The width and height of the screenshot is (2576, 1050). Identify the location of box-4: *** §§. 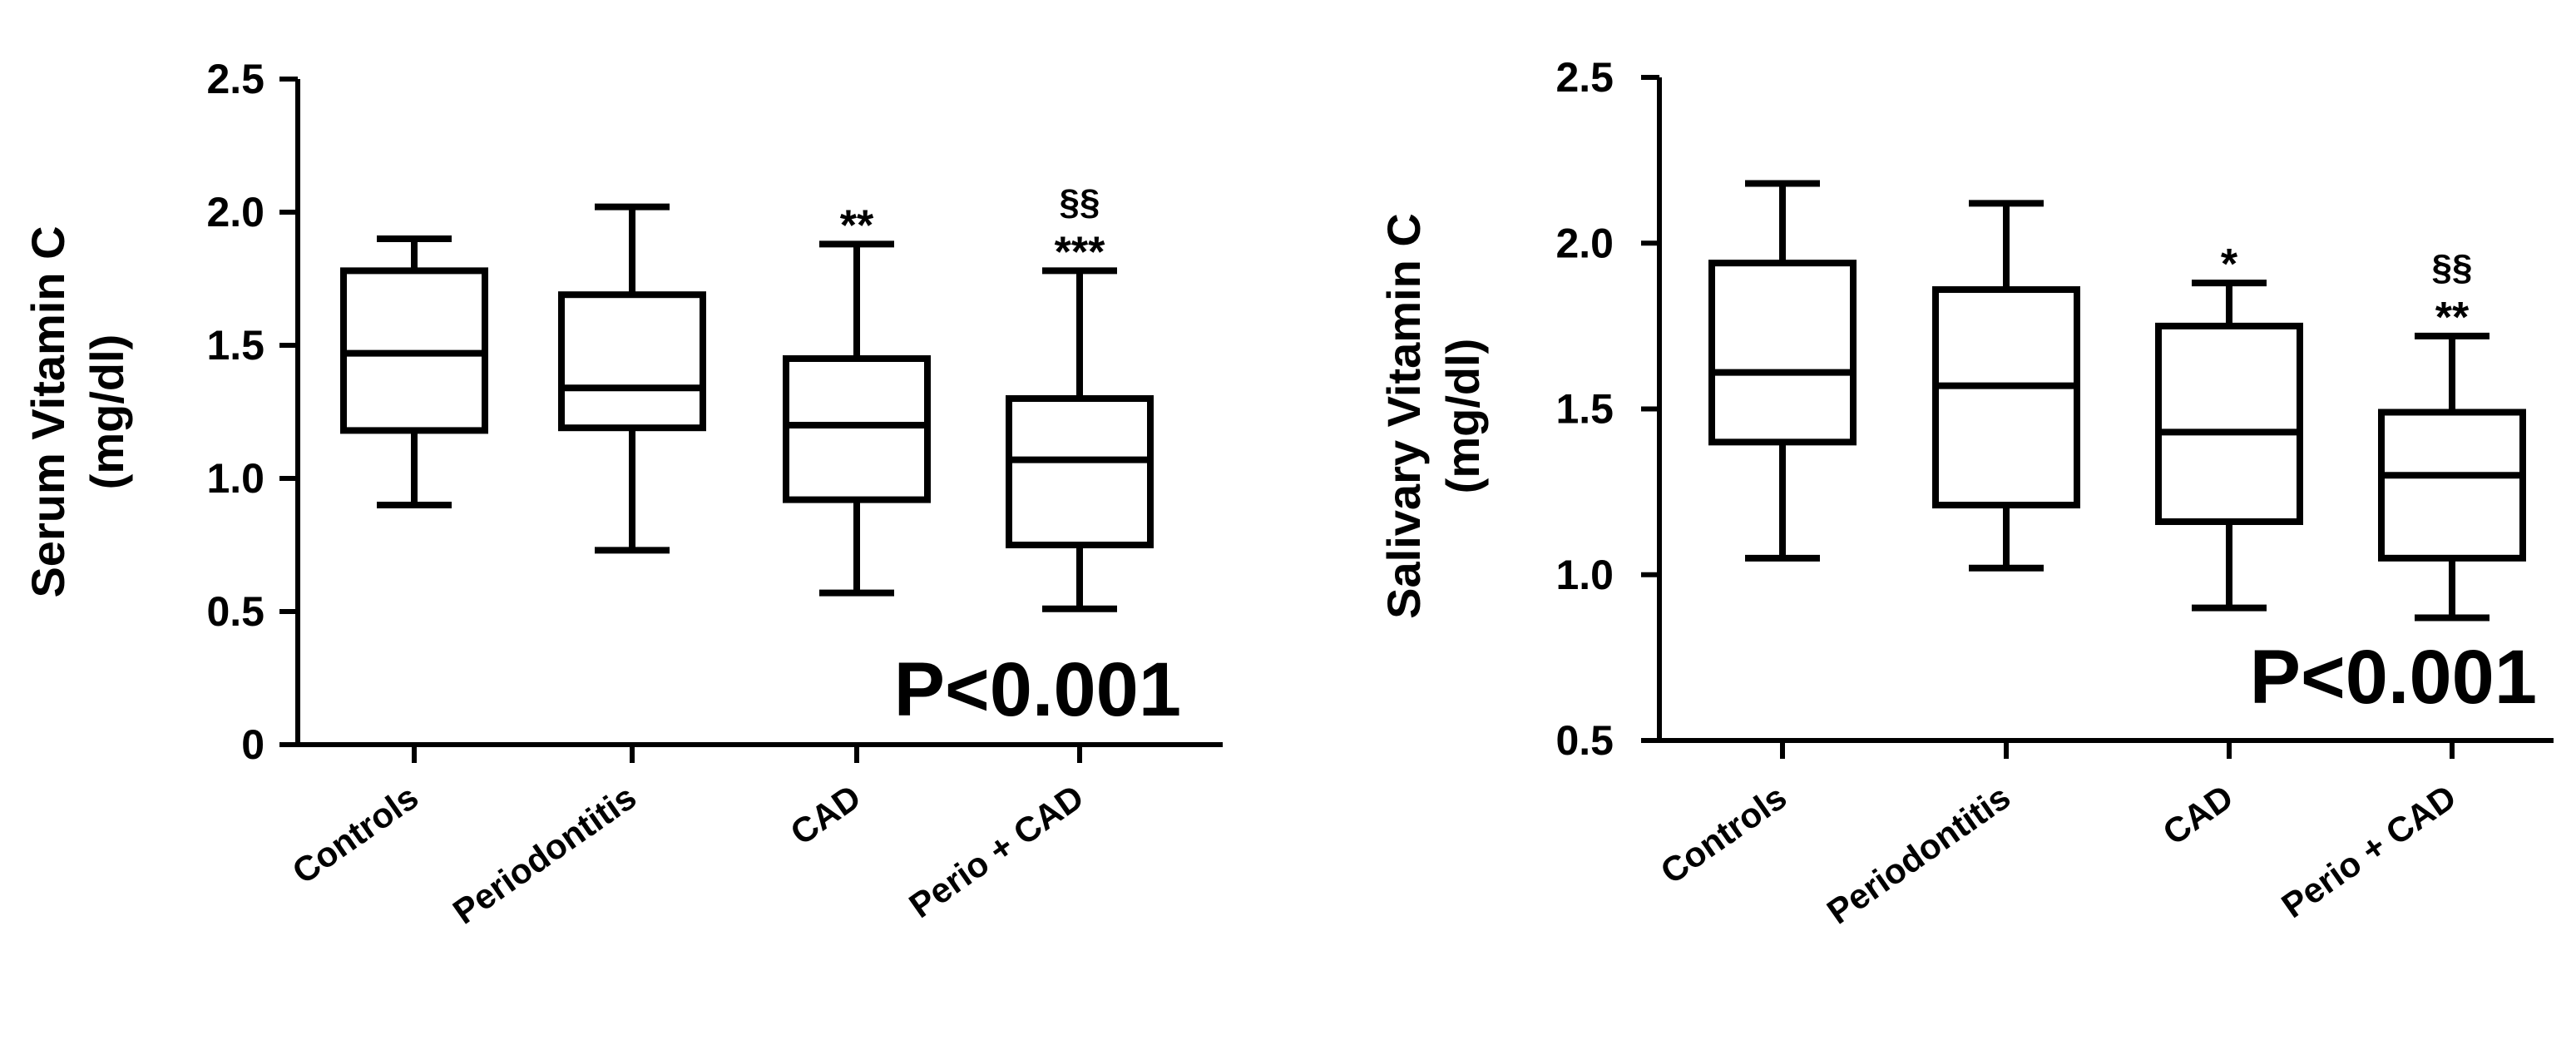
(1080, 396).